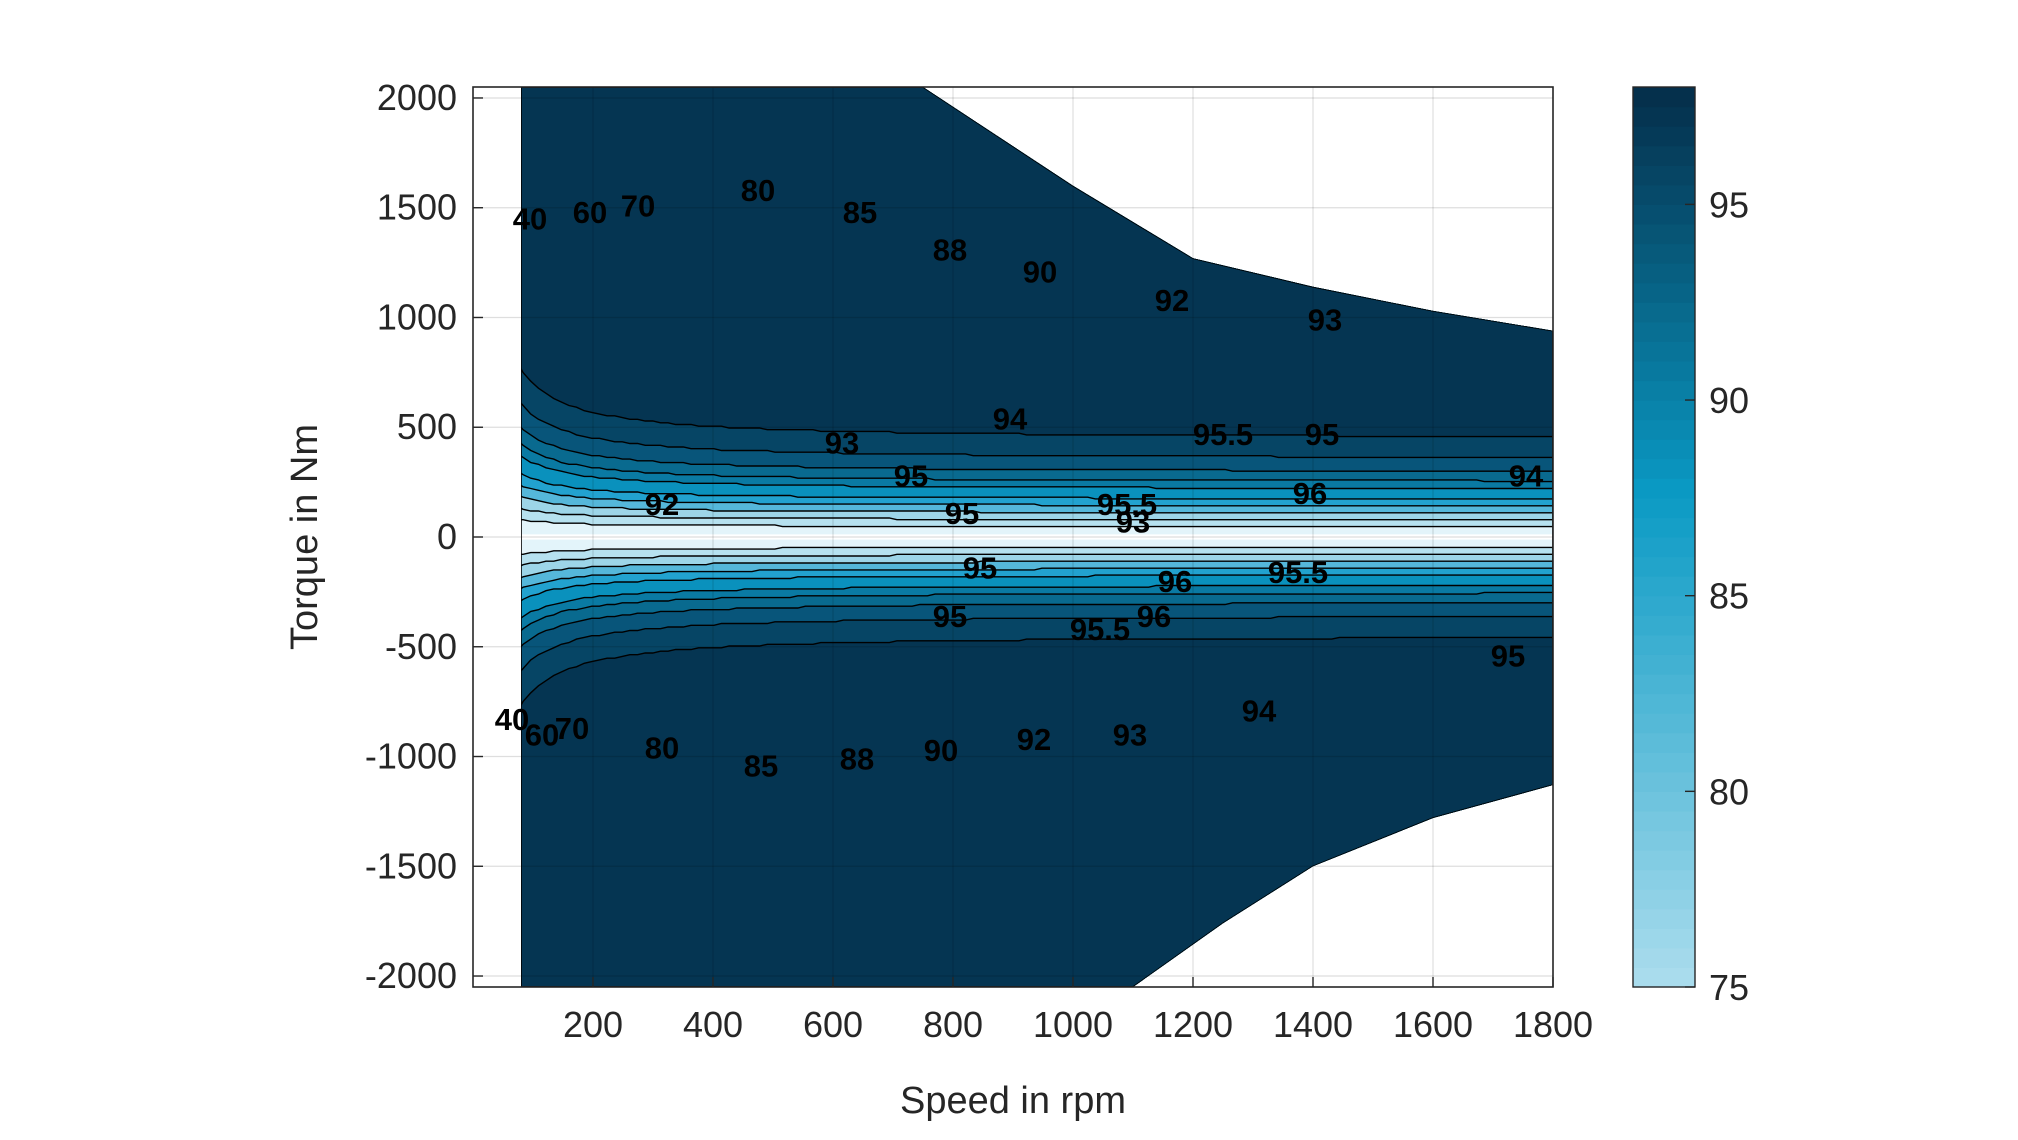 The width and height of the screenshot is (2018, 1140). What do you see at coordinates (1073, 1024) in the screenshot?
I see `x-tick-label: 1000` at bounding box center [1073, 1024].